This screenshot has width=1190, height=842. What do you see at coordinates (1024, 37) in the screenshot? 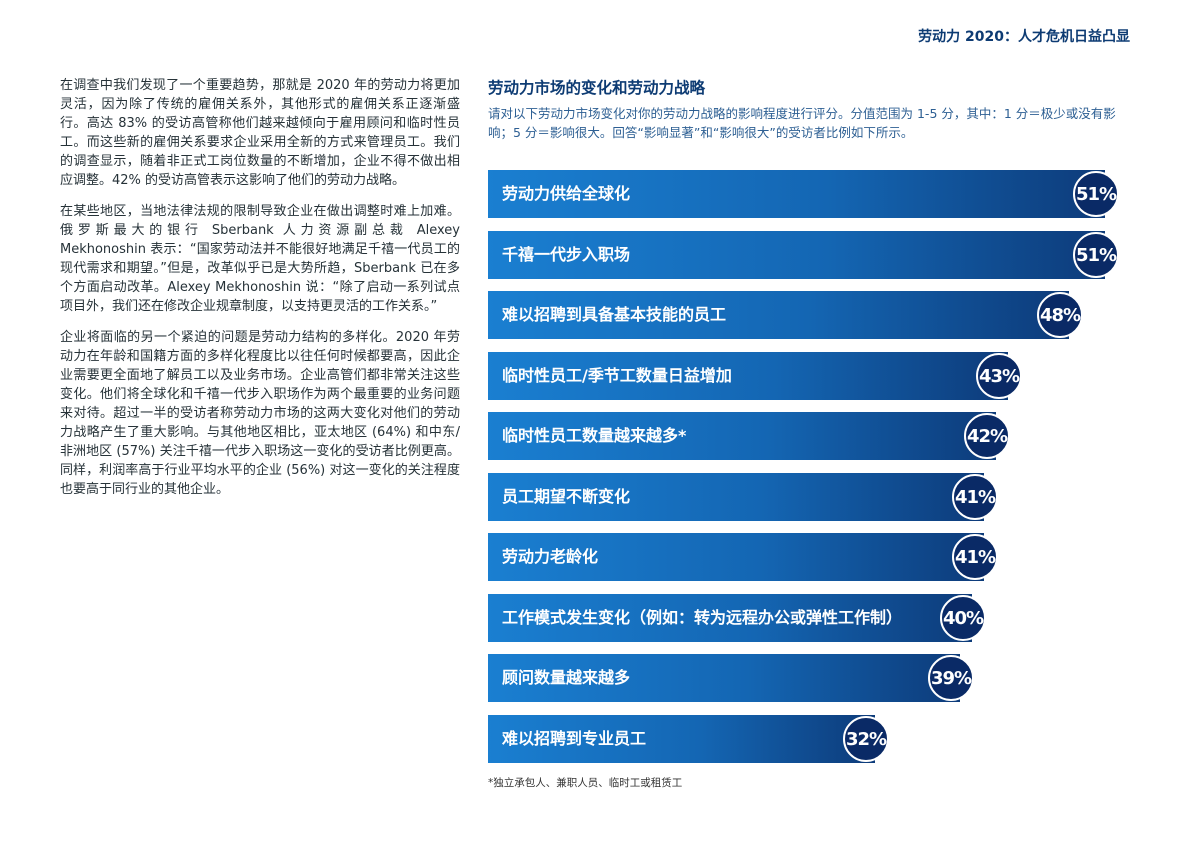
I see `running-header: 劳动力 2020：人才危机日益凸显` at bounding box center [1024, 37].